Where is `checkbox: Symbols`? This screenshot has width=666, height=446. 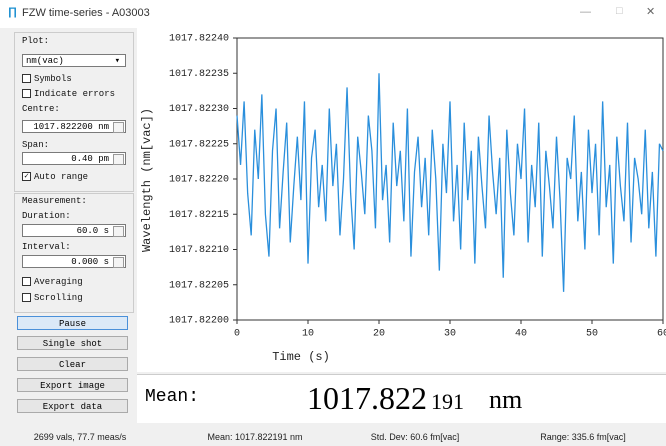
checkbox: Symbols is located at coordinates (47, 79).